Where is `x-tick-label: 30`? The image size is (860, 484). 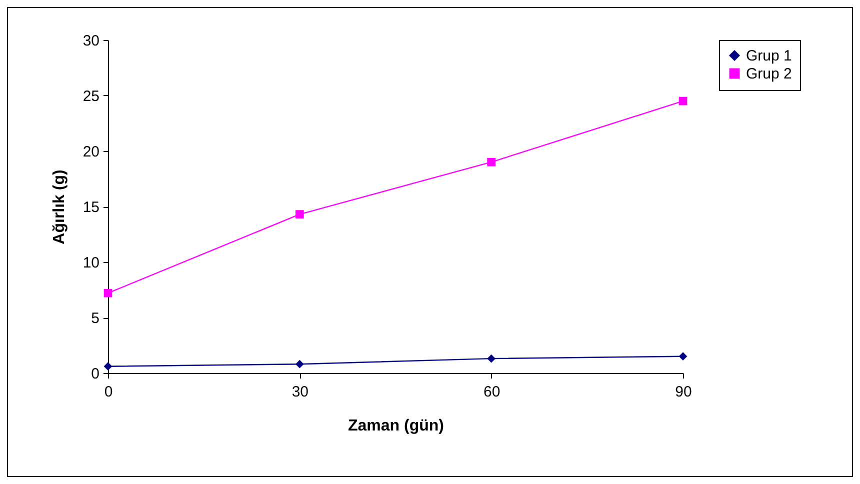 x-tick-label: 30 is located at coordinates (300, 392).